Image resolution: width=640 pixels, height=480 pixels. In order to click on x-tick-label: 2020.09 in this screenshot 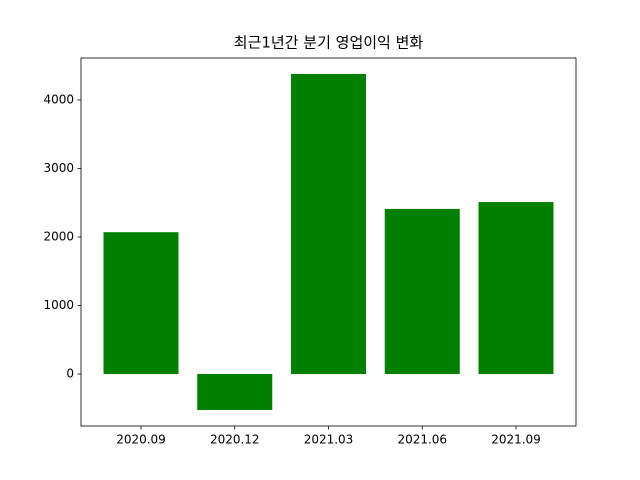, I will do `click(141, 440)`.